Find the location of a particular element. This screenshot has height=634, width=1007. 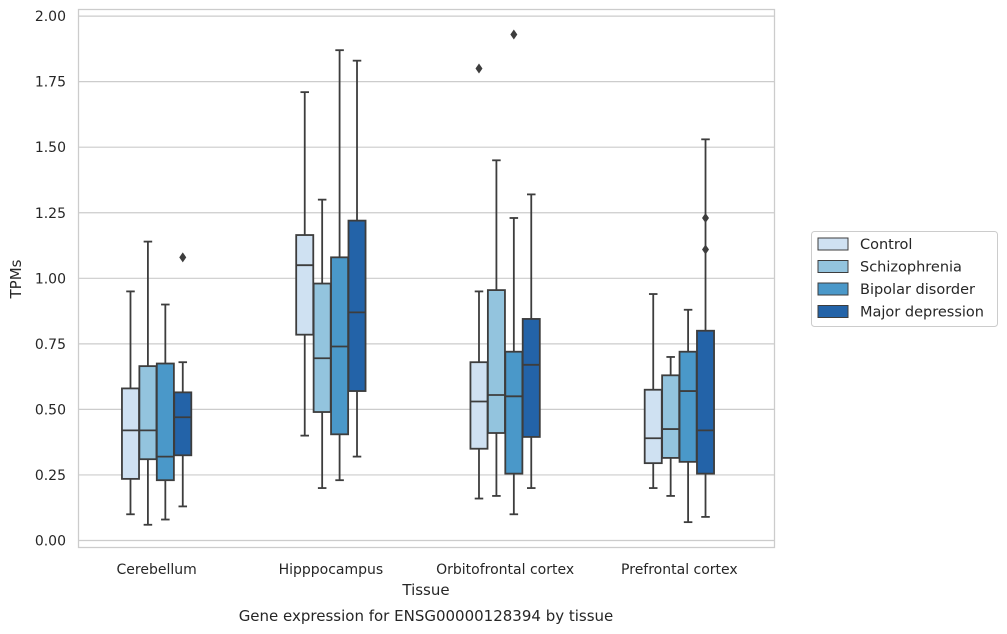

legend-label: Major depression is located at coordinates (922, 313).